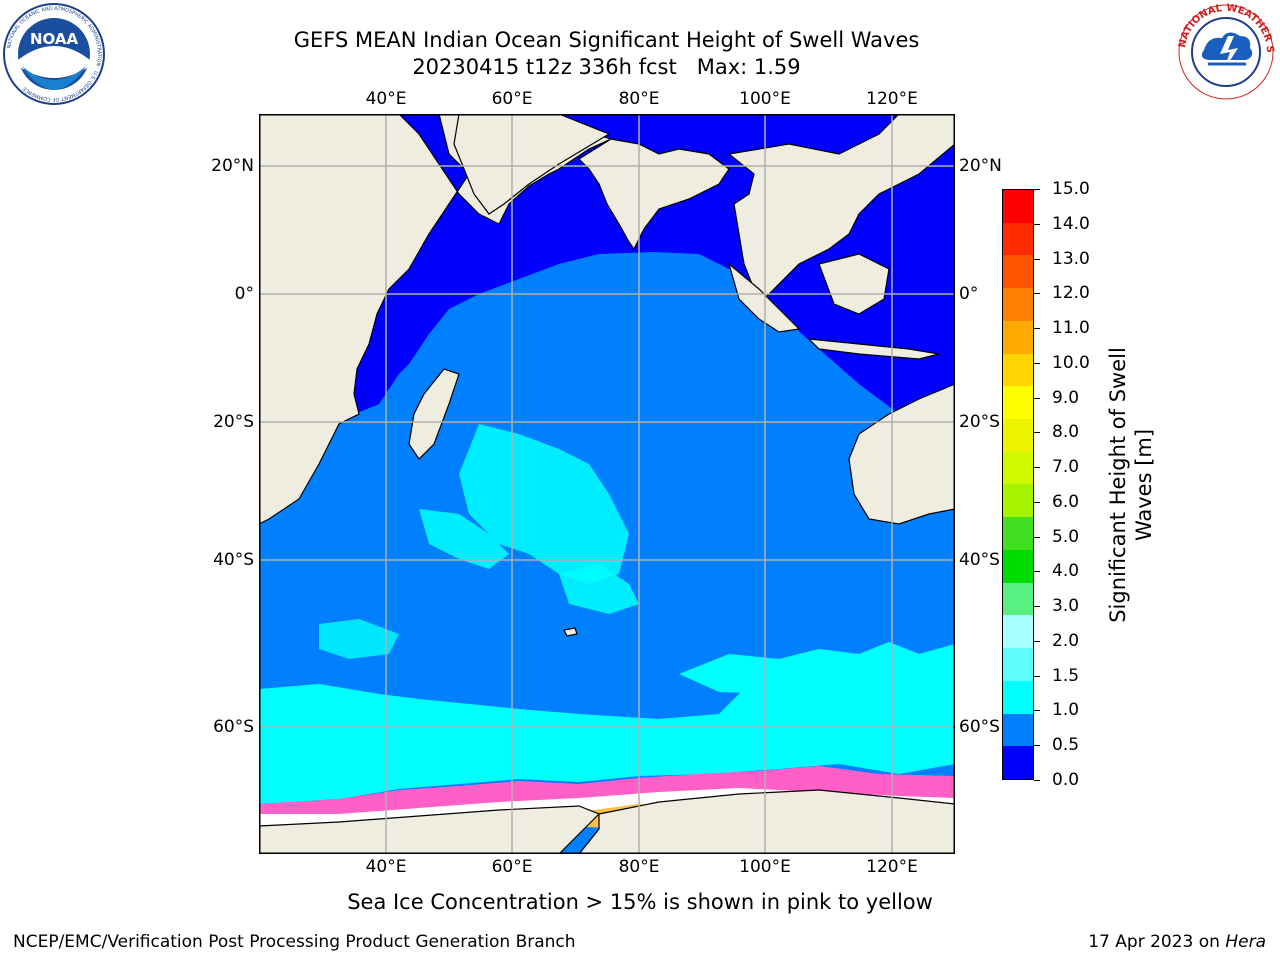 Image resolution: width=1280 pixels, height=960 pixels. Describe the element at coordinates (1066, 501) in the screenshot. I see `colorbar-label: 6.0` at that location.